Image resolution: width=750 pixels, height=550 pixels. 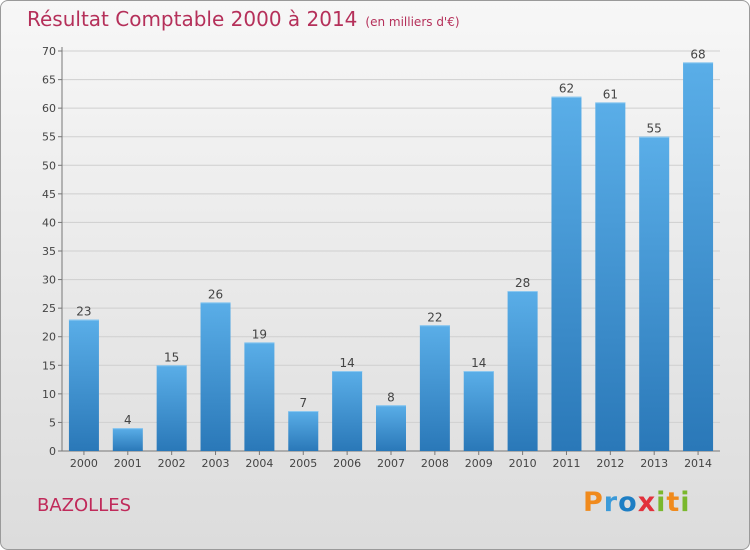 What do you see at coordinates (49, 365) in the screenshot?
I see `y-tick-label: 15` at bounding box center [49, 365].